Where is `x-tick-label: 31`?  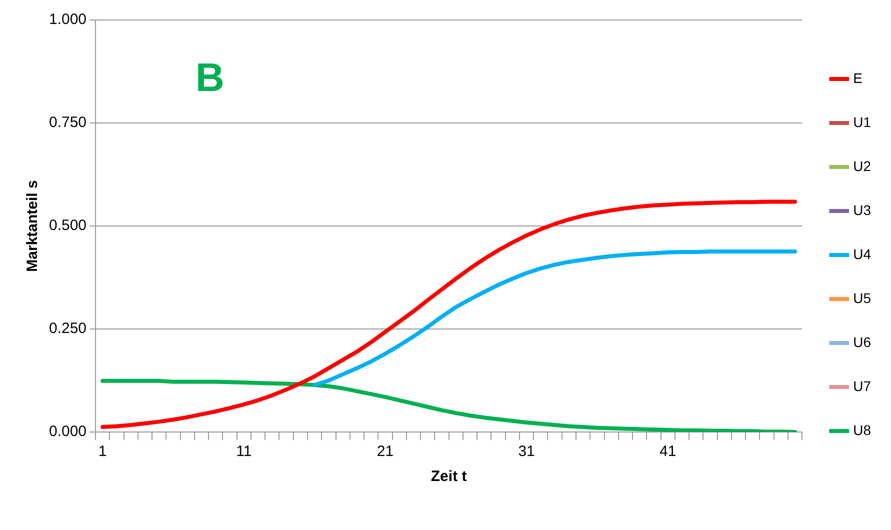
x-tick-label: 31 is located at coordinates (526, 451).